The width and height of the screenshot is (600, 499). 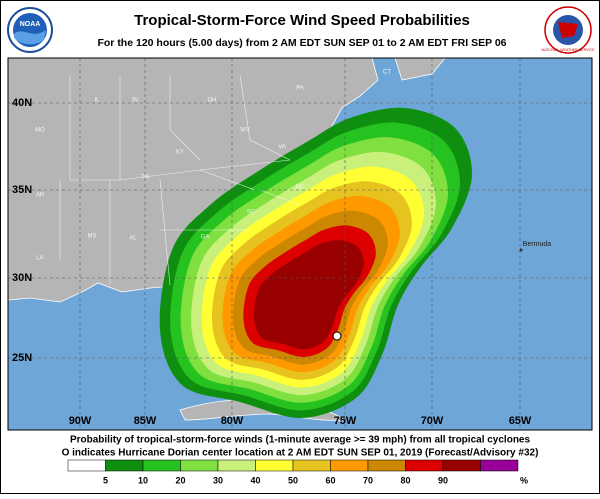 What do you see at coordinates (212, 101) in the screenshot?
I see `place-label: OH` at bounding box center [212, 101].